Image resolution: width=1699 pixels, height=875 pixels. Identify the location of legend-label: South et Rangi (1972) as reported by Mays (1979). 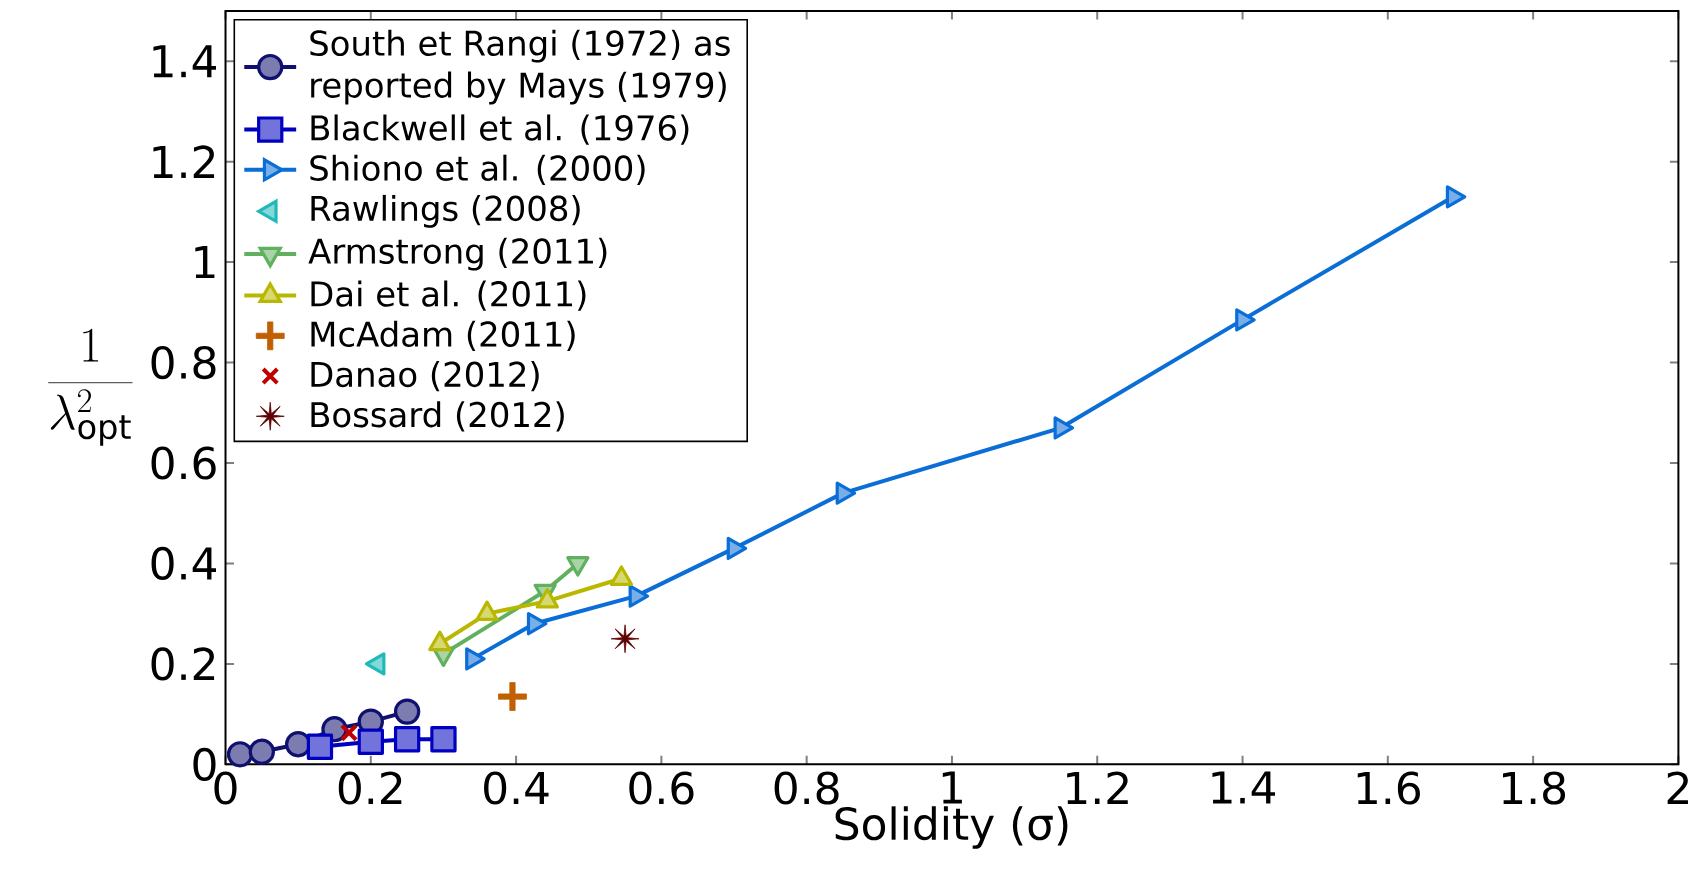
(520, 67).